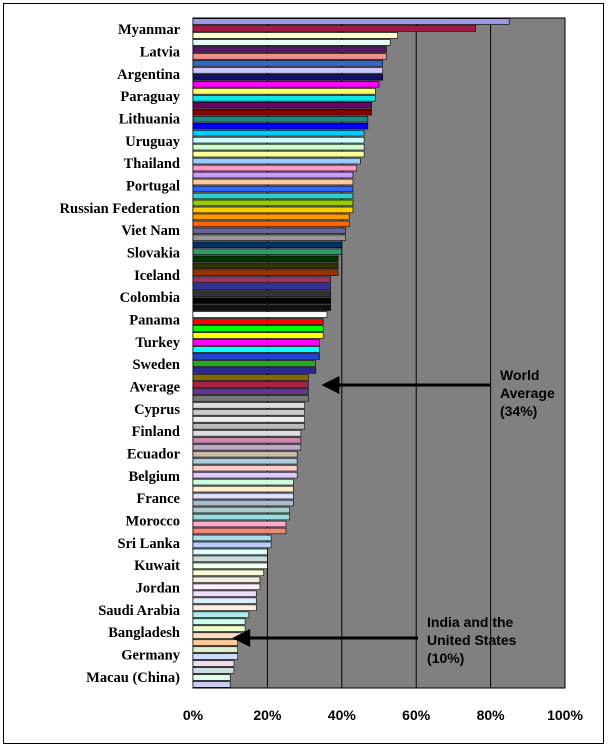 This screenshot has height=749, width=610. I want to click on annotation-arrow-head, so click(241, 638).